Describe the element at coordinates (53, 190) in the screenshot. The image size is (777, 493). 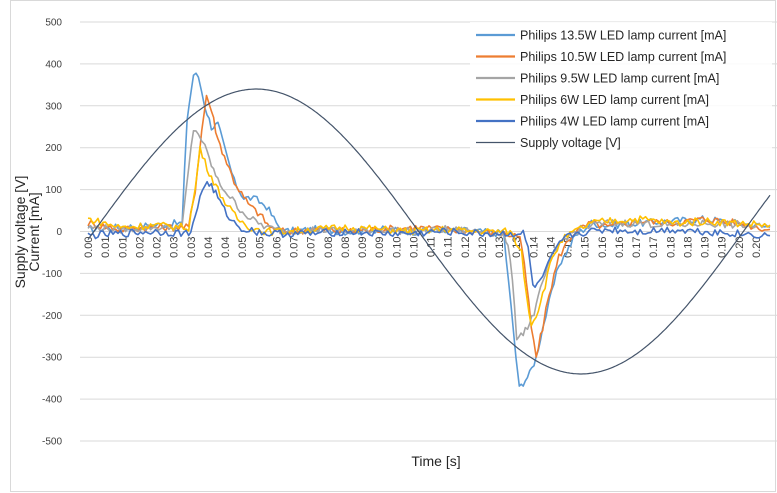
I see `y-tick-label: 100` at that location.